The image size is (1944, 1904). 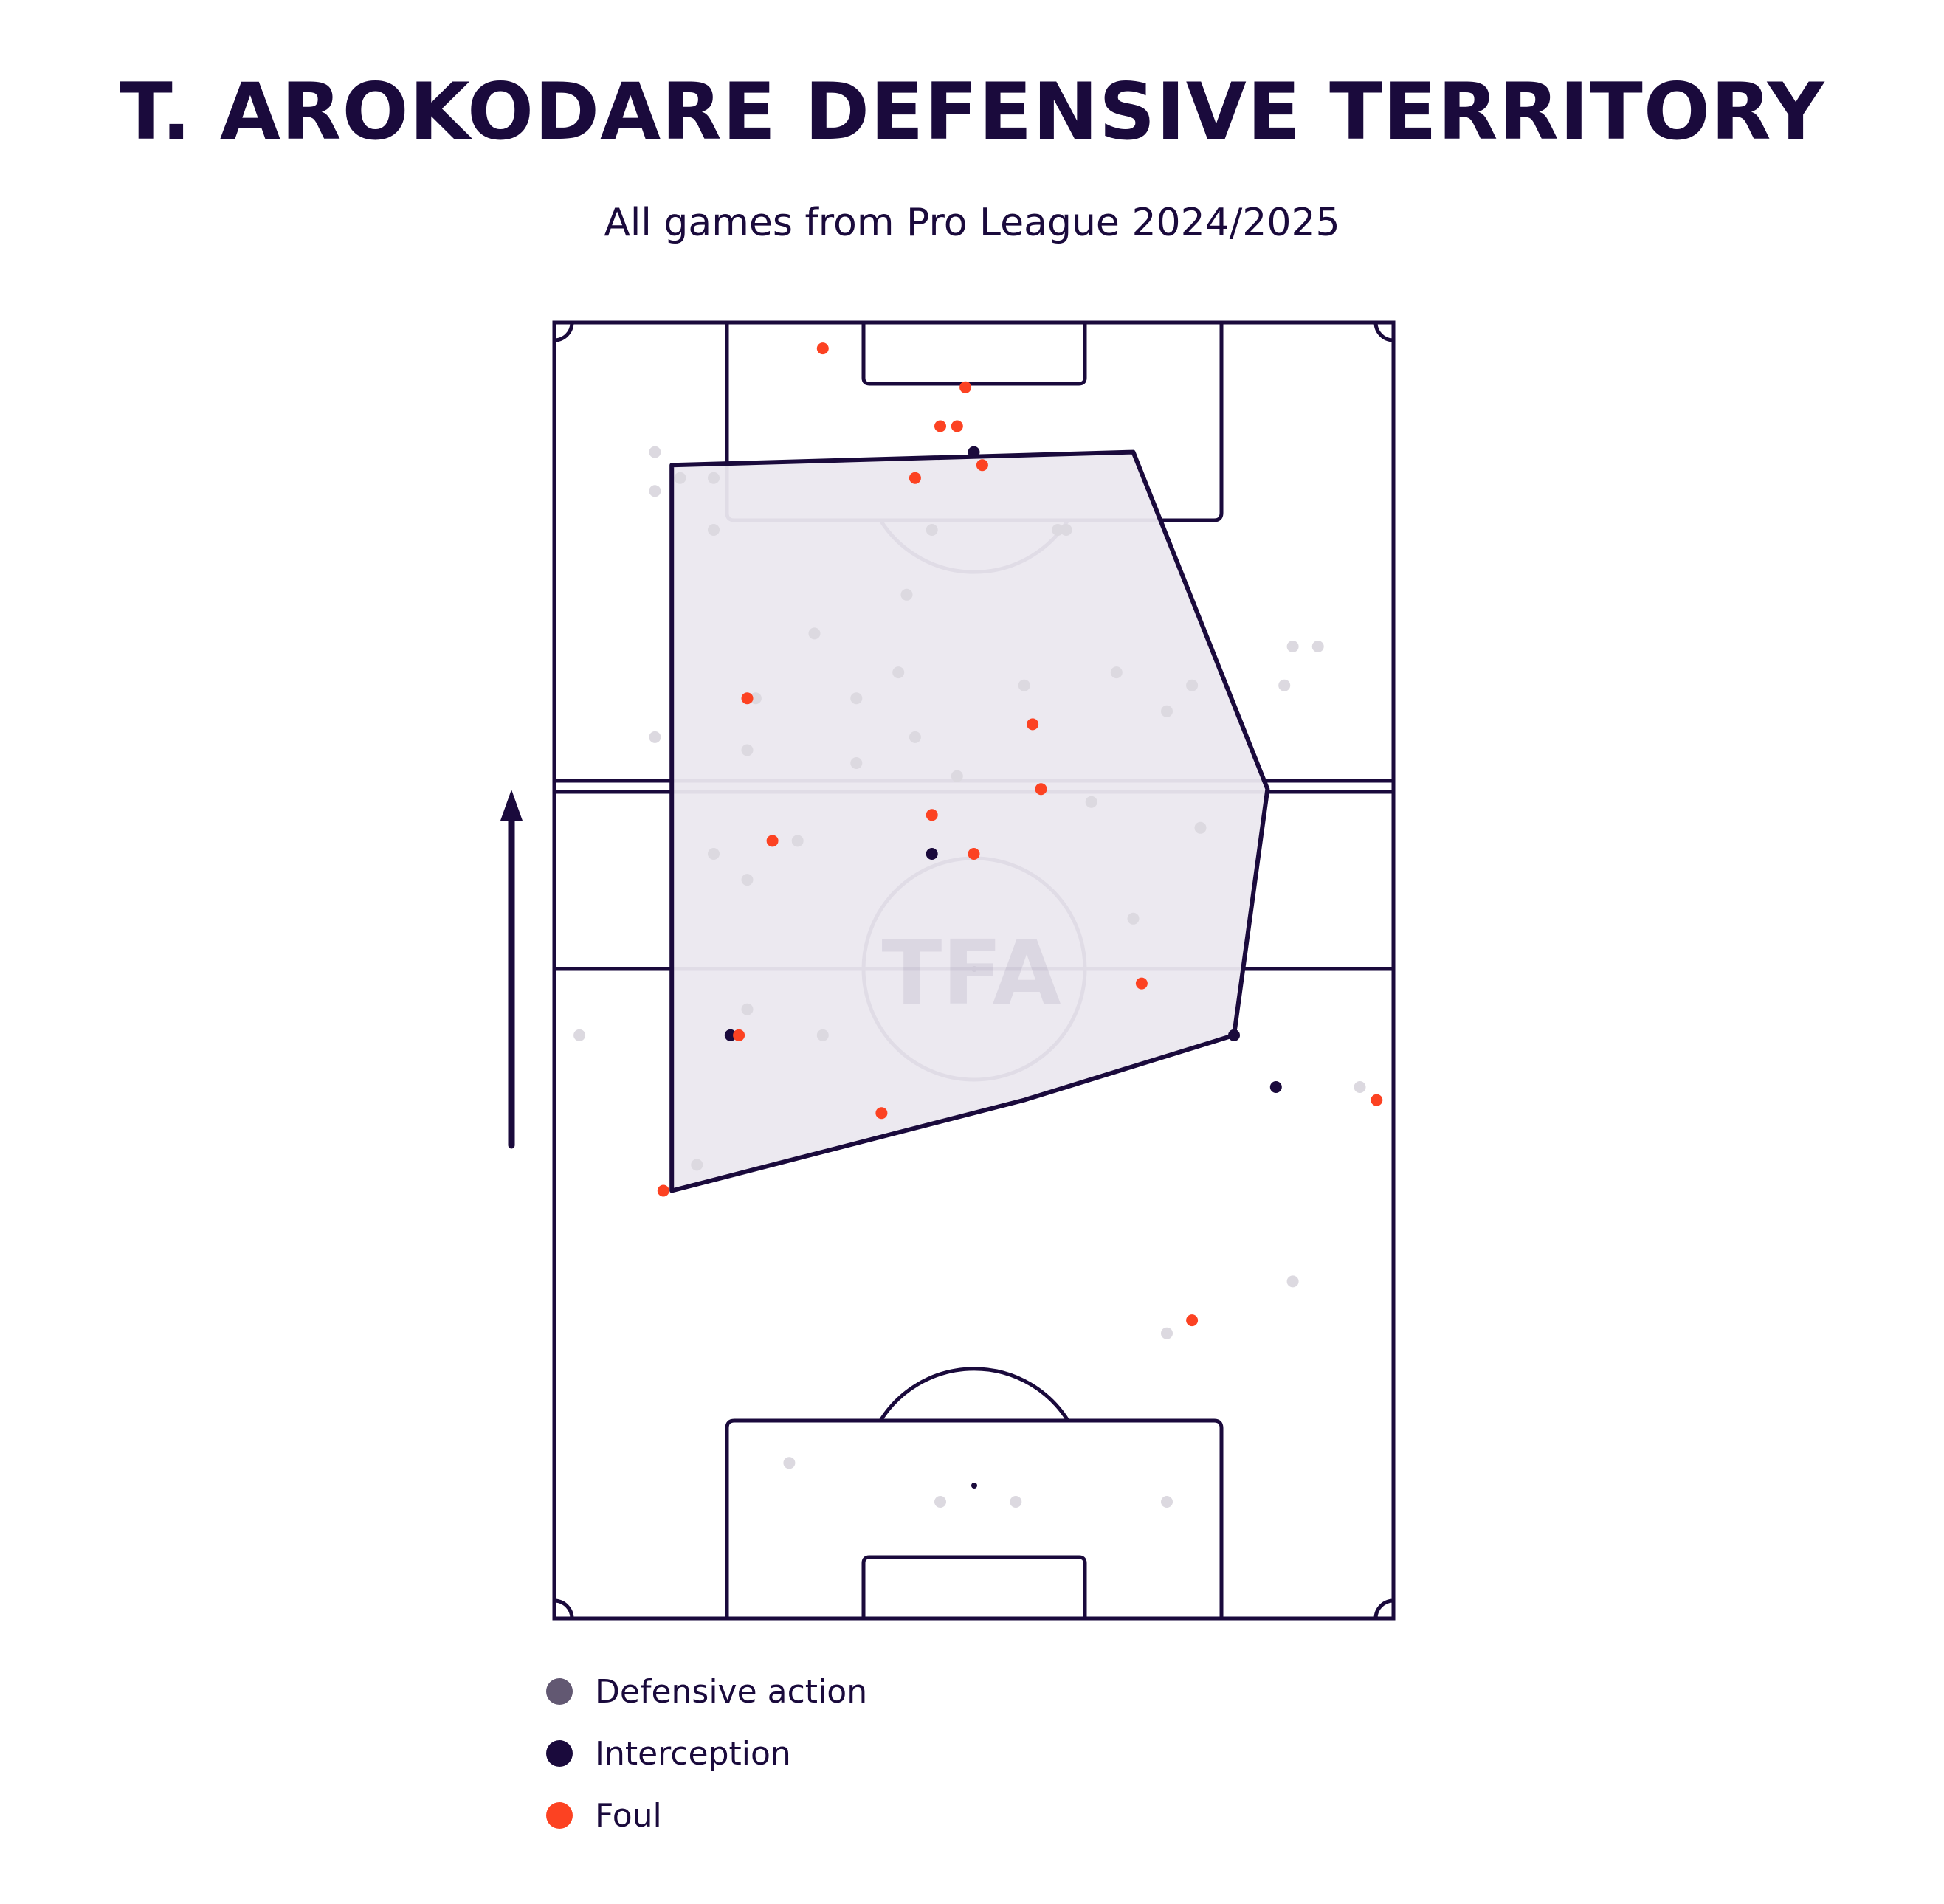 I want to click on arrow-head, so click(x=512, y=806).